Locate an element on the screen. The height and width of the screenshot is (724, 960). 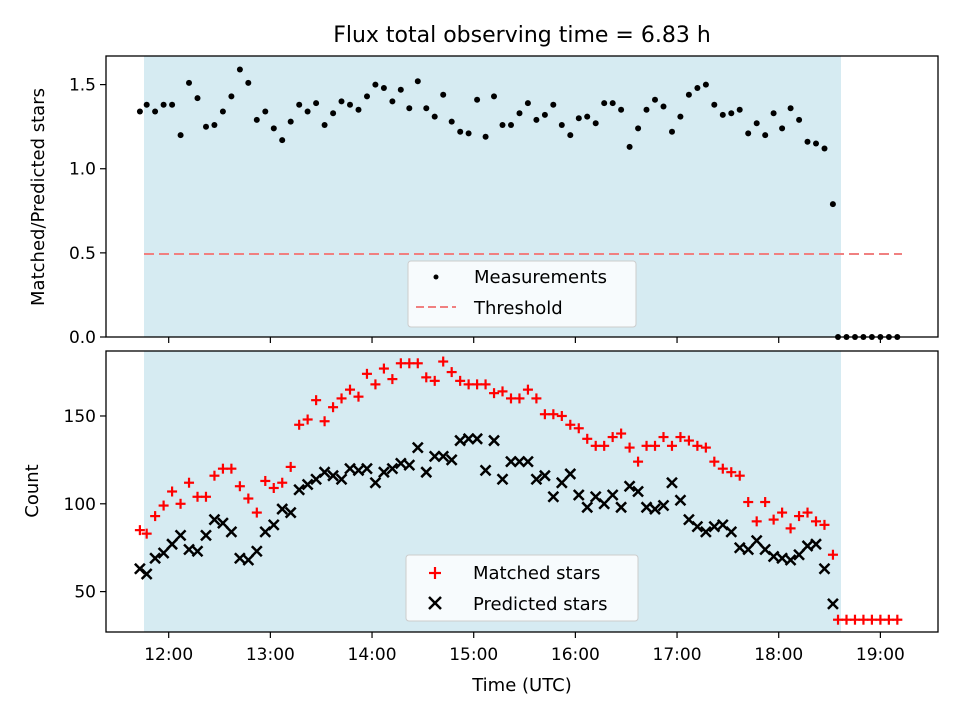
top-legend: Measurements Threshold is located at coordinates (522, 294).